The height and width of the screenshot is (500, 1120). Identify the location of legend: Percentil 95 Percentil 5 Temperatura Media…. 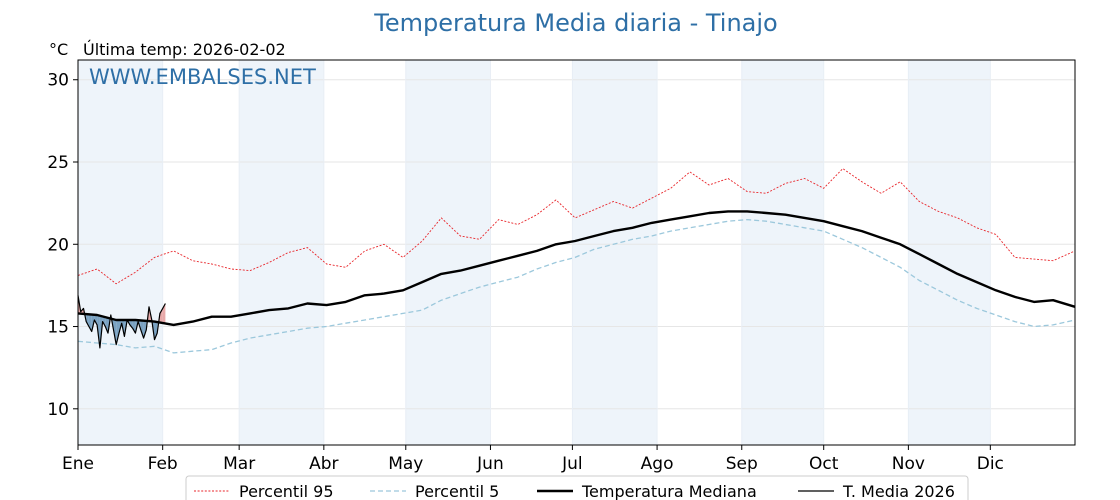
(577, 487).